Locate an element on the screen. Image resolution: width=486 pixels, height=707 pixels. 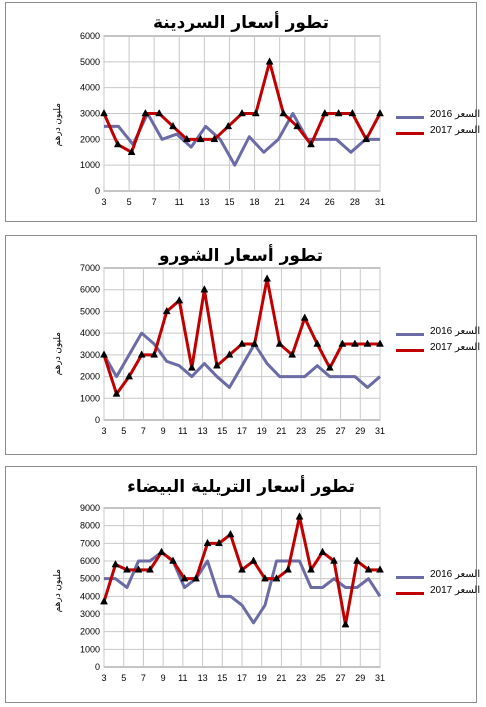
x-tick-label: 28 is located at coordinates (355, 202).